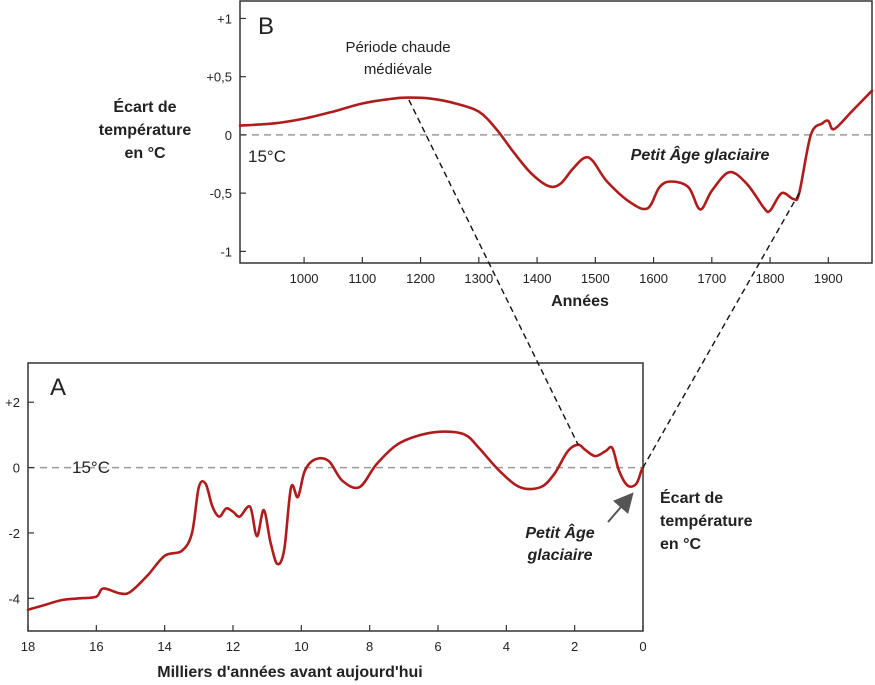  What do you see at coordinates (620, 507) in the screenshot?
I see `panel-a-lia-arrow` at bounding box center [620, 507].